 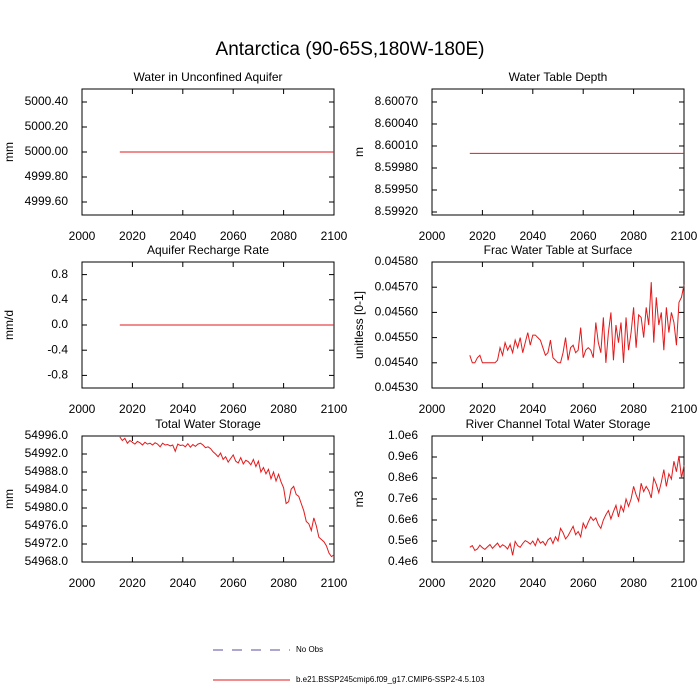 What do you see at coordinates (350, 49) in the screenshot?
I see `figure-title: Antarctica (90-65S,180W-180E)` at bounding box center [350, 49].